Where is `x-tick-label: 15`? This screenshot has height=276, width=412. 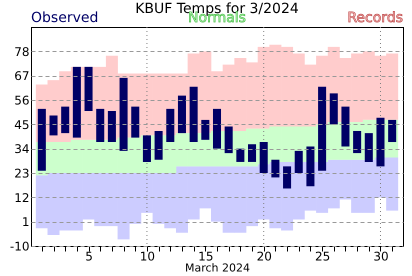
x-tick-label: 15 is located at coordinates (206, 257).